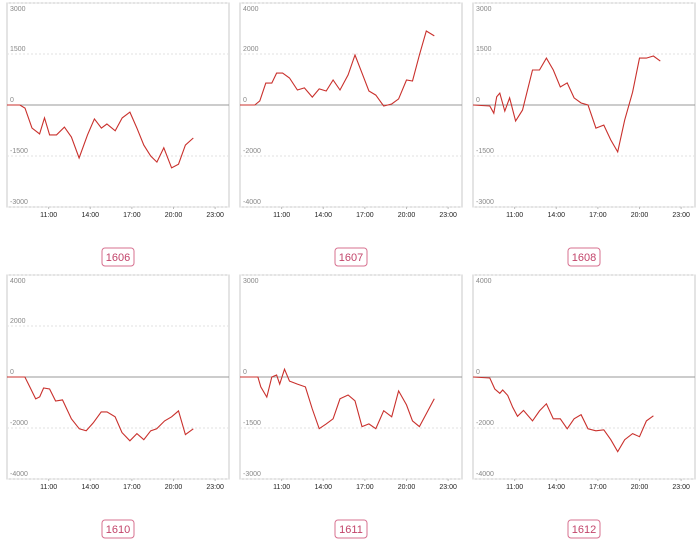 The width and height of the screenshot is (700, 546). I want to click on chart-label: 1612, so click(584, 530).